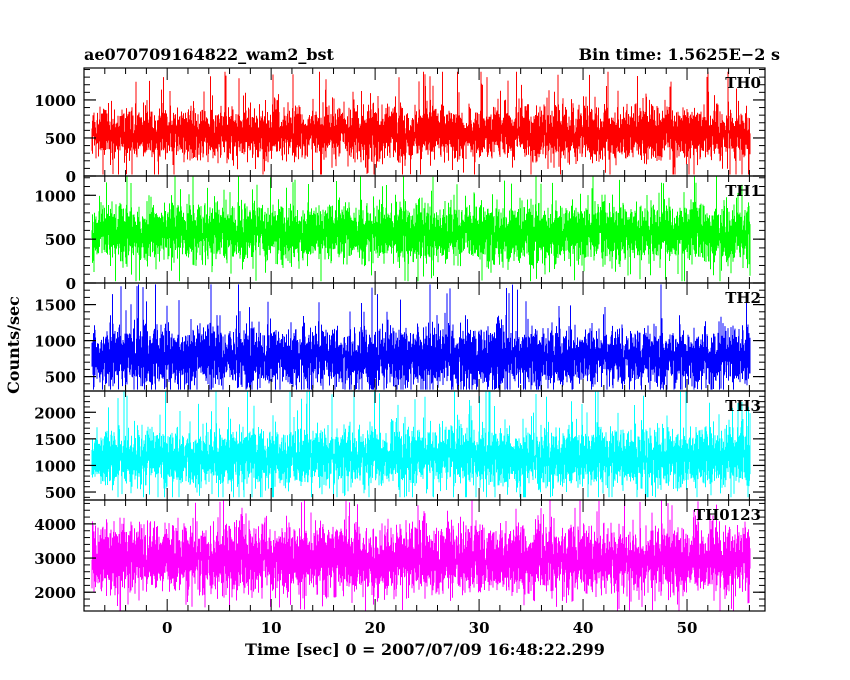  What do you see at coordinates (687, 628) in the screenshot?
I see `x-tick-label: 50` at bounding box center [687, 628].